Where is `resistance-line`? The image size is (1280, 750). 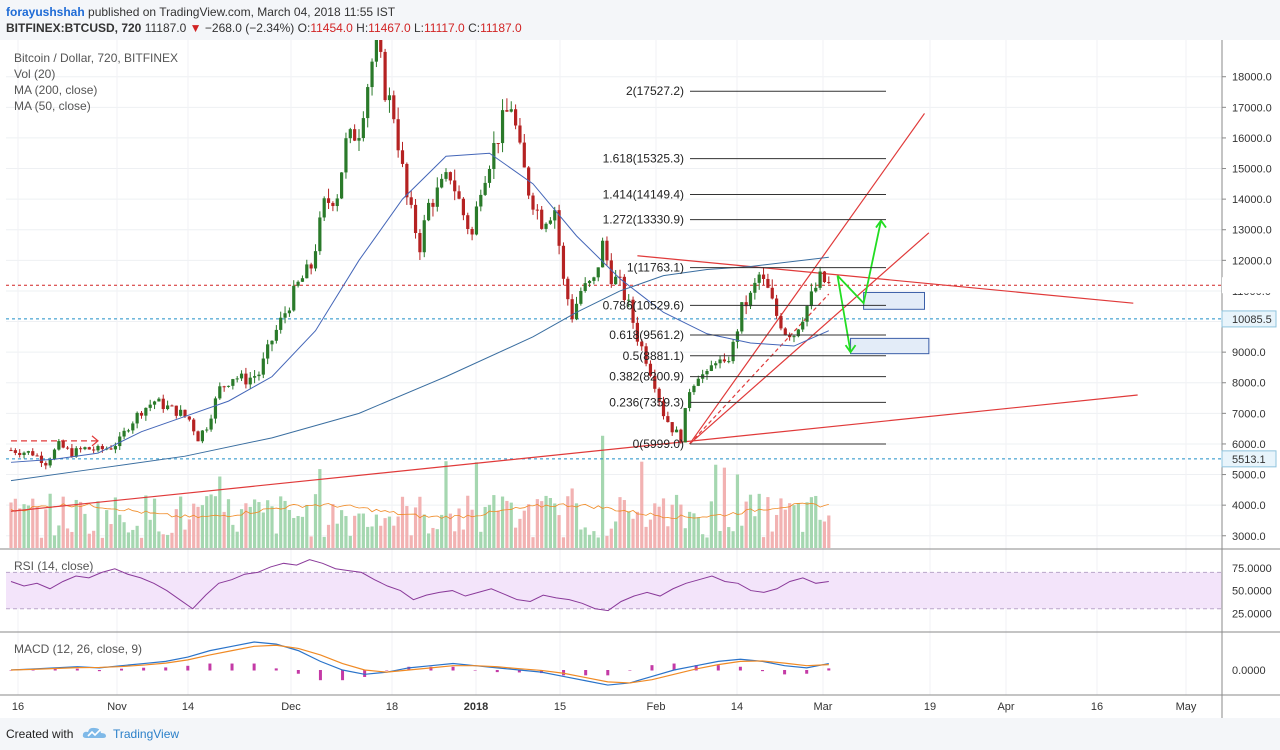 resistance-line is located at coordinates (885, 279).